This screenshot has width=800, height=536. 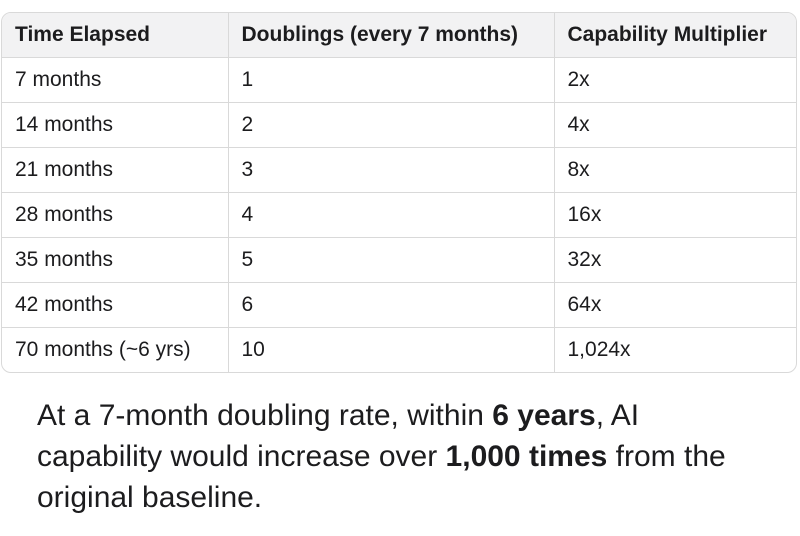 I want to click on header-capability-multiplier: Capability Multiplier, so click(x=675, y=35).